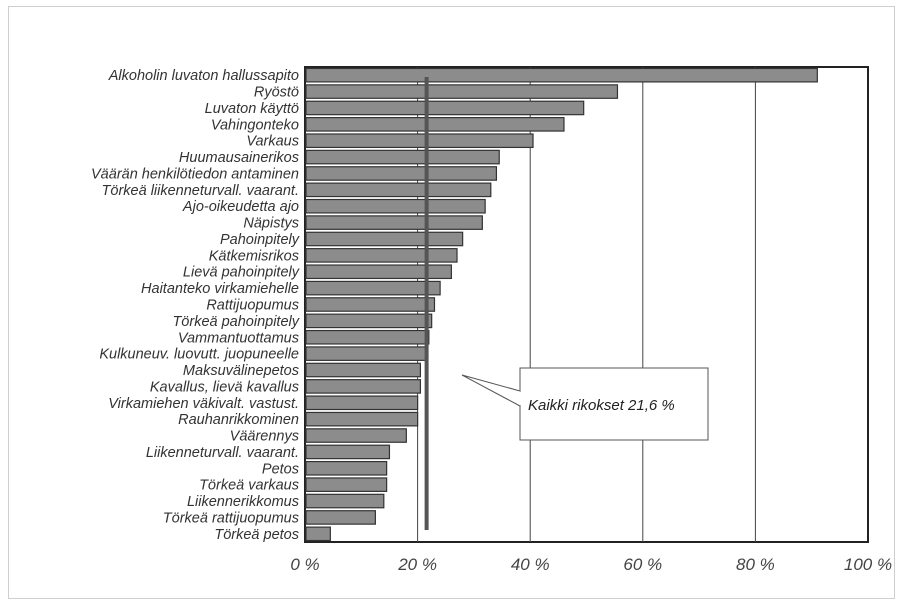 Image resolution: width=905 pixels, height=607 pixels. I want to click on category-label: Väärän henkilötiedon antaminen, so click(195, 174).